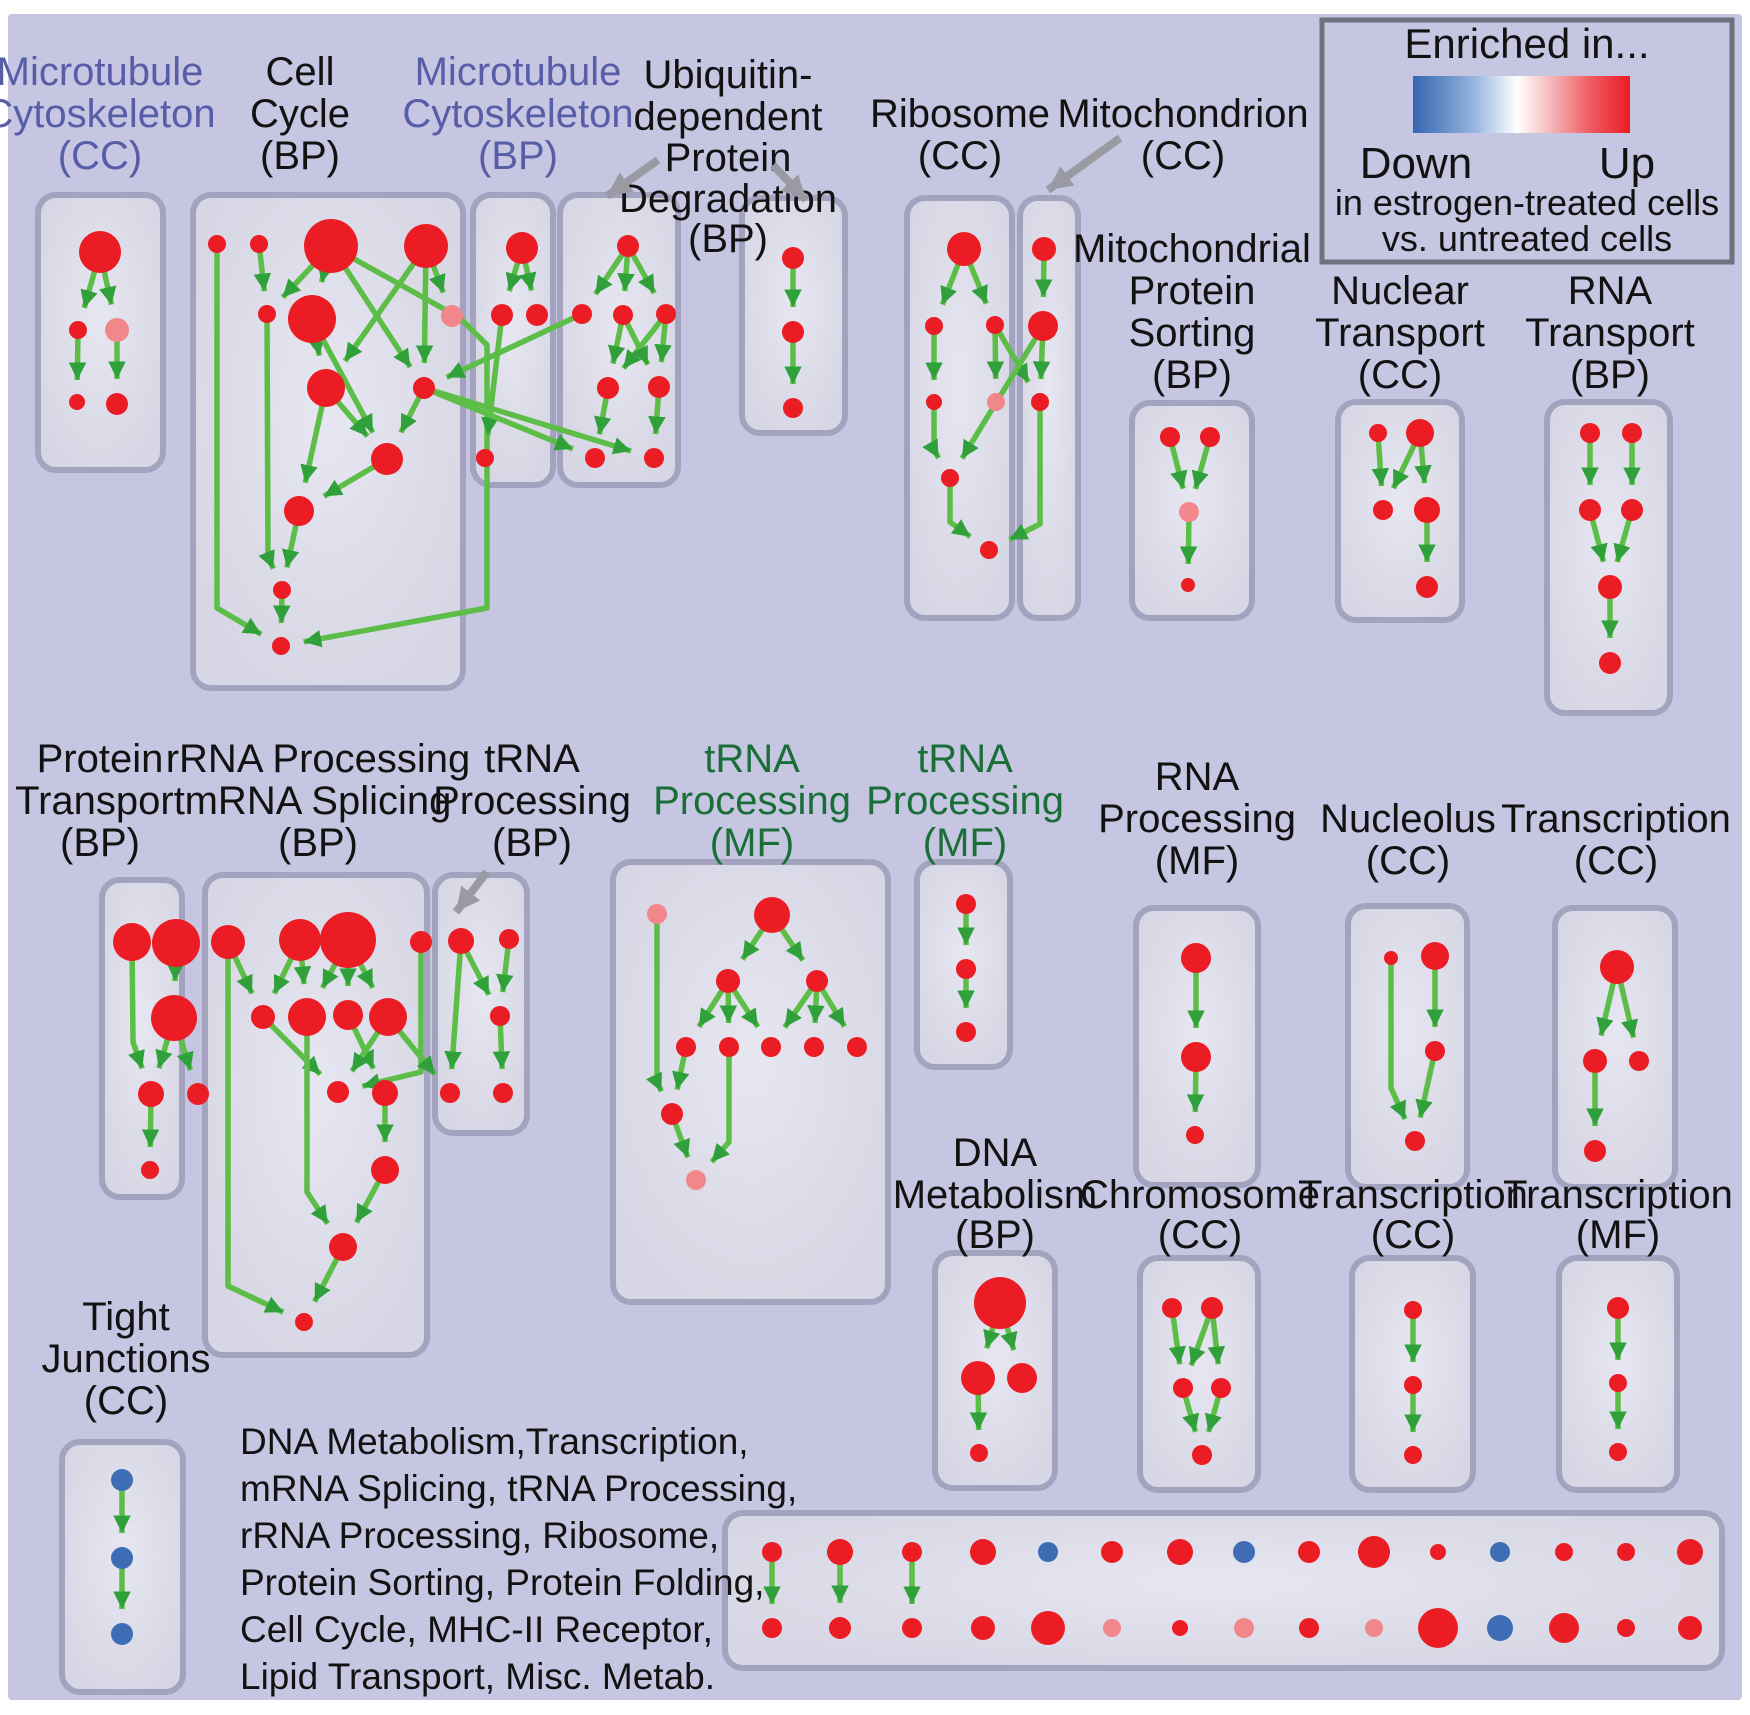 This screenshot has height=1715, width=1750. Describe the element at coordinates (478, 1676) in the screenshot. I see `footnote-line: Lipid Transport, Misc. Metab.` at that location.